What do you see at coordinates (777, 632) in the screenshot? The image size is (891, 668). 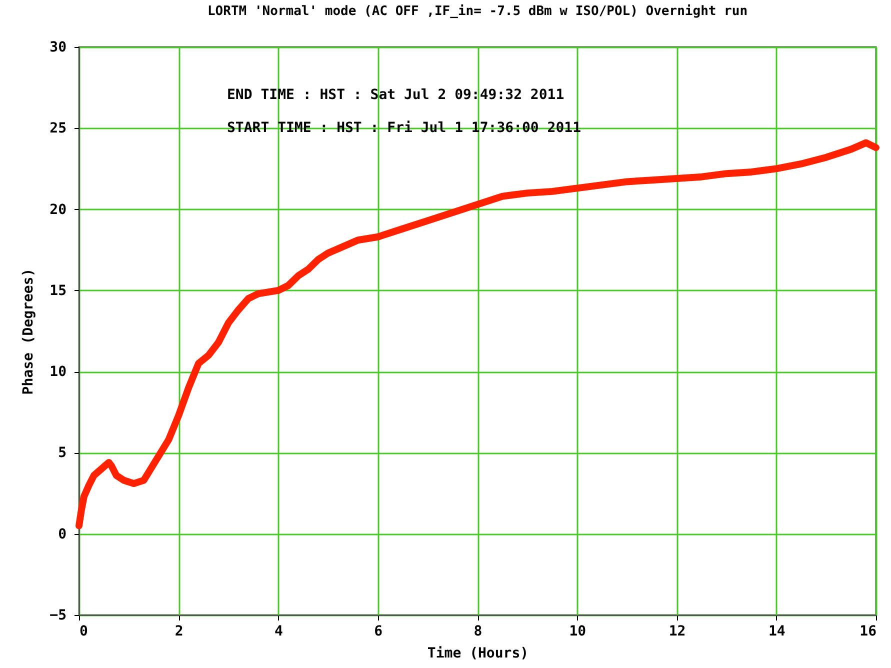 I see `x-tick-label: 14` at bounding box center [777, 632].